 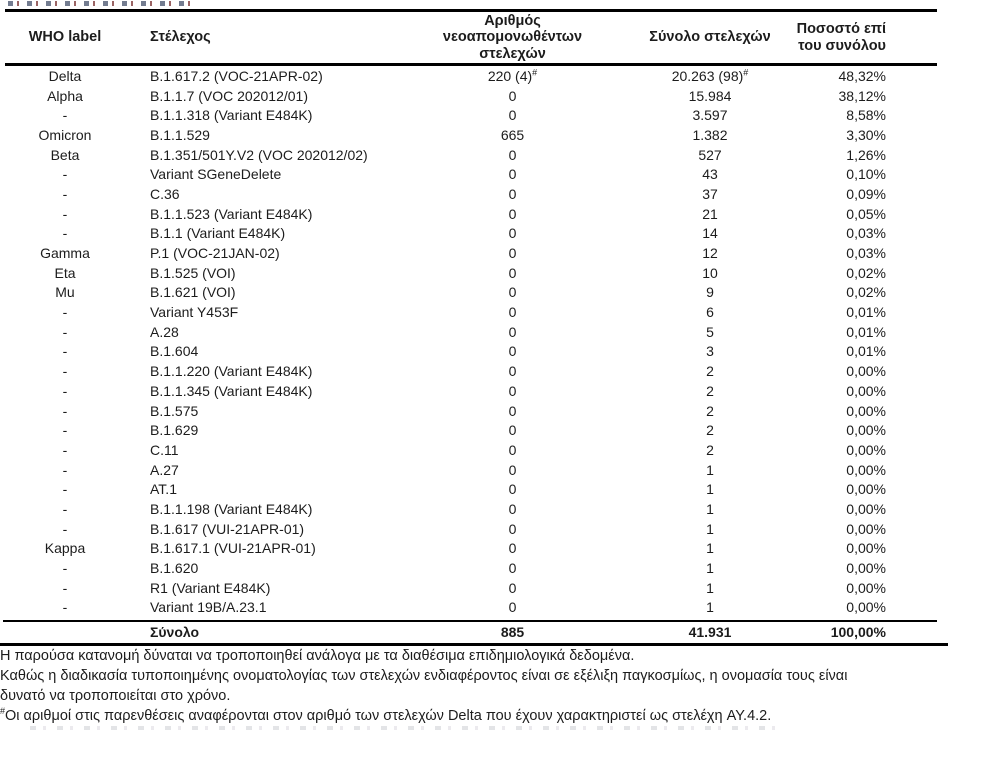 I want to click on cell-percentage: 0,05%, so click(x=866, y=213).